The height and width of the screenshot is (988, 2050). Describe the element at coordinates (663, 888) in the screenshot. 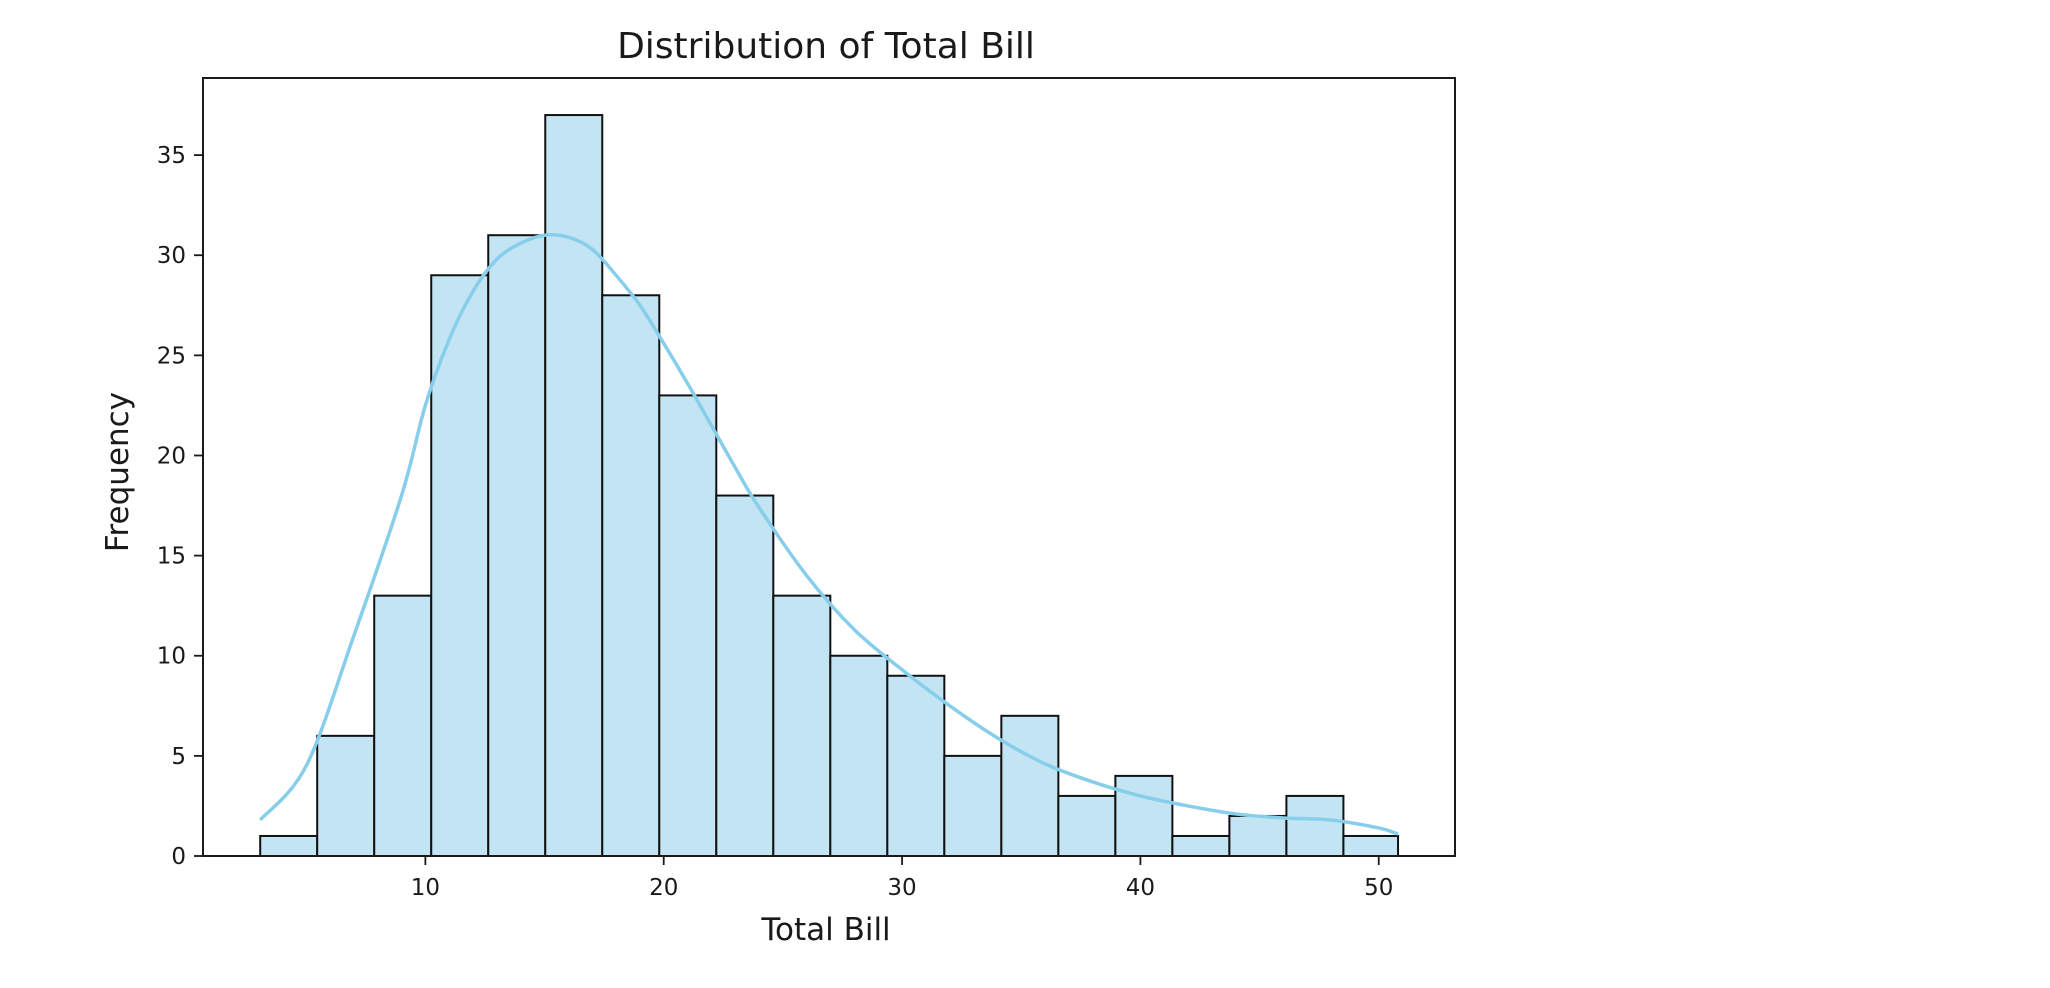

I see `x-tick-label: 20` at that location.